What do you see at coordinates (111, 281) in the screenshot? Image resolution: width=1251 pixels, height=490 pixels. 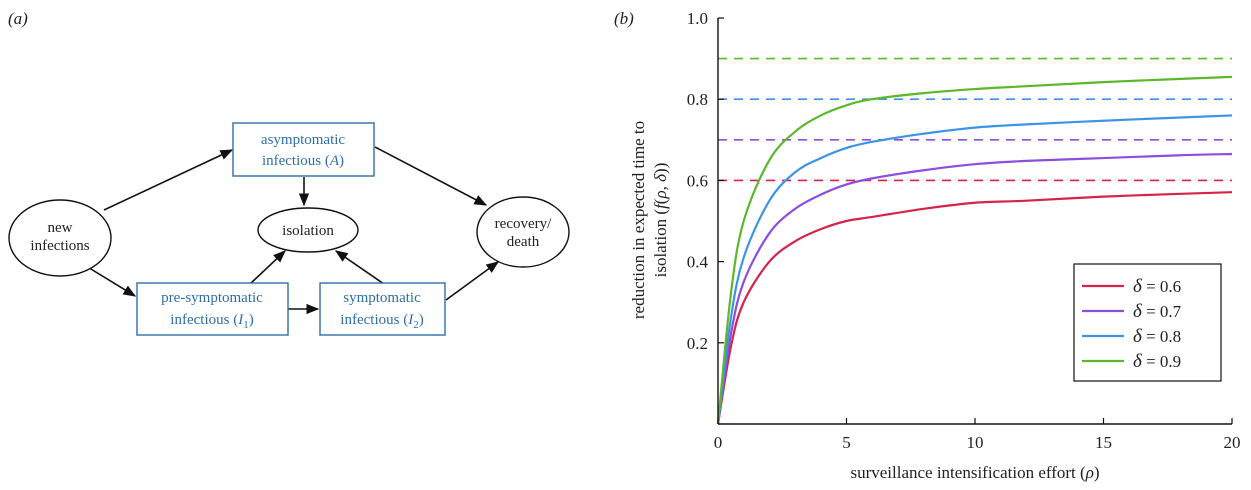 I see `arrow-new-to-presymptomatic` at bounding box center [111, 281].